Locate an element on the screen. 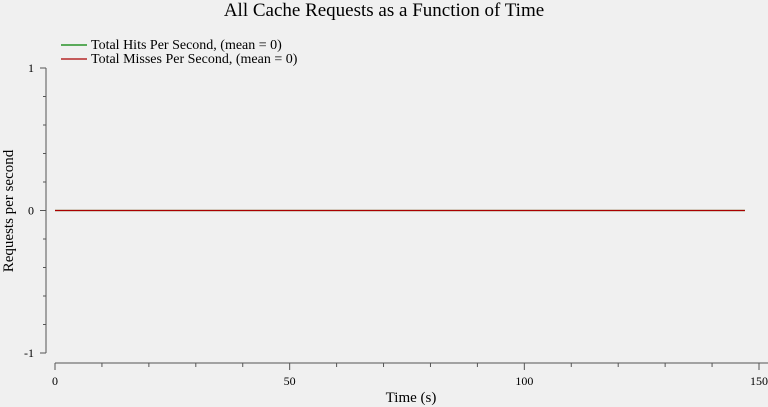 The width and height of the screenshot is (768, 407). y-tick-label: 0 is located at coordinates (31, 211).